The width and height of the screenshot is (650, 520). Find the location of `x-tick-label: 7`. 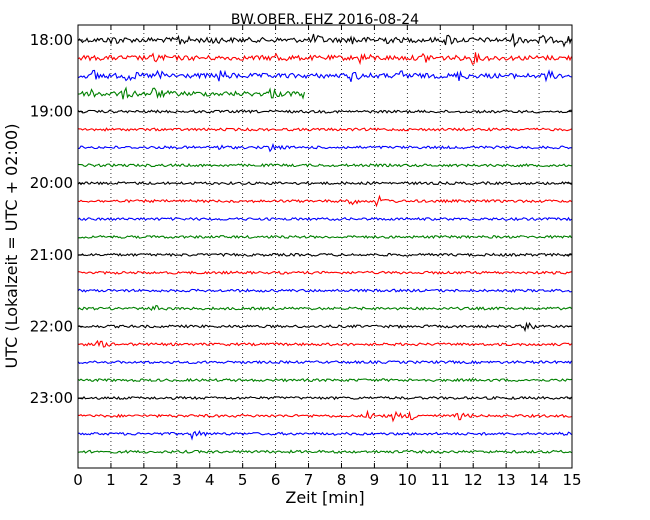

x-tick-label: 7 is located at coordinates (309, 480).